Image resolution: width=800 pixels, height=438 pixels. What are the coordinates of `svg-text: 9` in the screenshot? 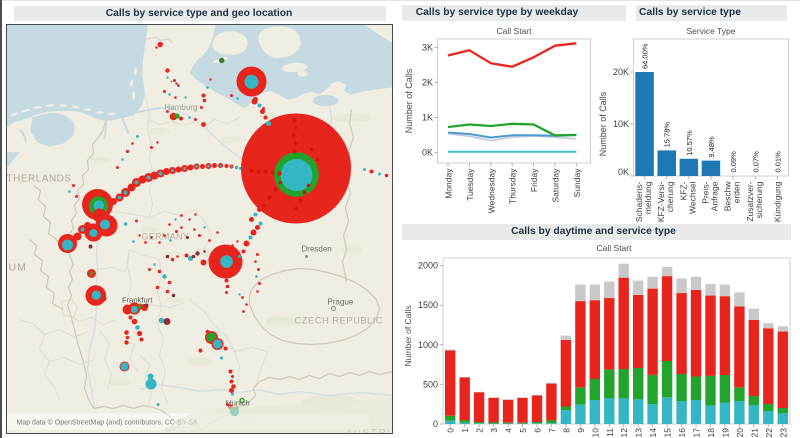 It's located at (581, 430).